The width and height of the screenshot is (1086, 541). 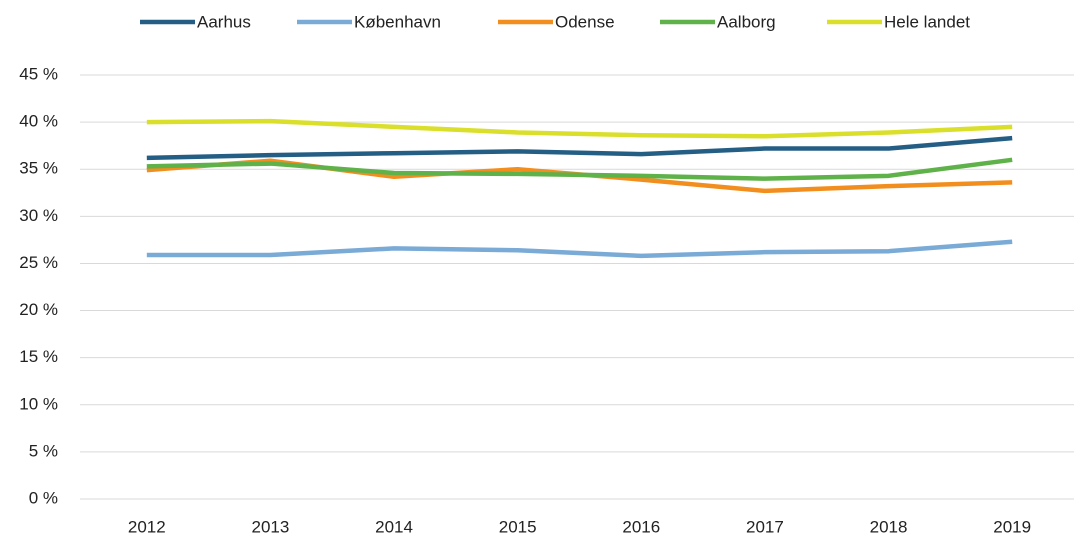 I want to click on y-tick-label: 35 %, so click(x=38, y=168).